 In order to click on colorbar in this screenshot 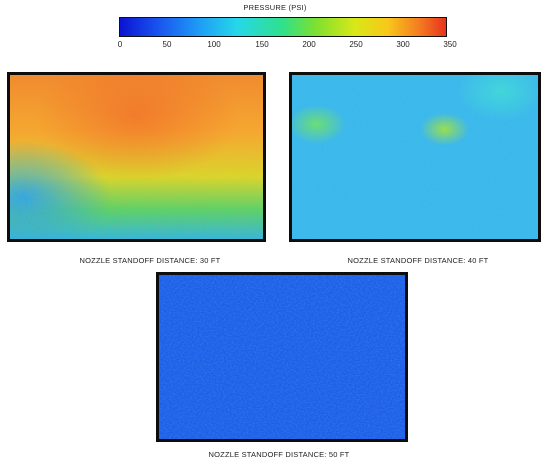, I will do `click(283, 27)`.